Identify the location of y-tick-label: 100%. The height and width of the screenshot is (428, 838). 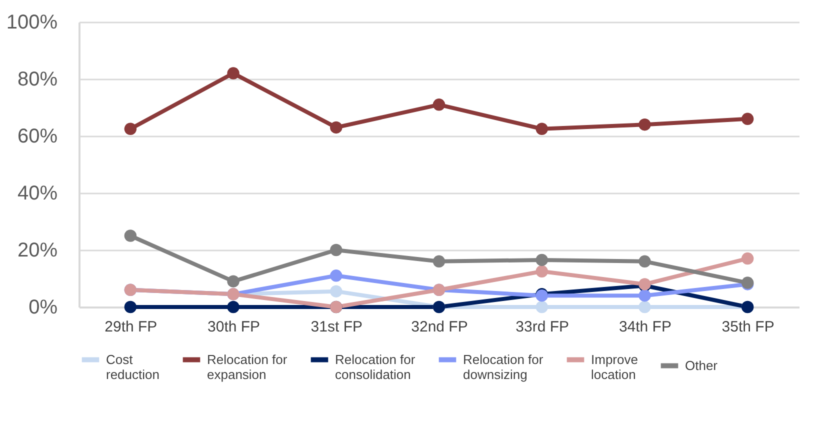
(32, 23).